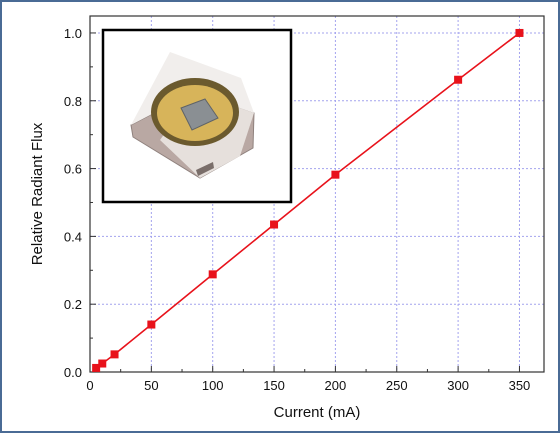  What do you see at coordinates (317, 412) in the screenshot?
I see `x-axis-label: Current (mA)` at bounding box center [317, 412].